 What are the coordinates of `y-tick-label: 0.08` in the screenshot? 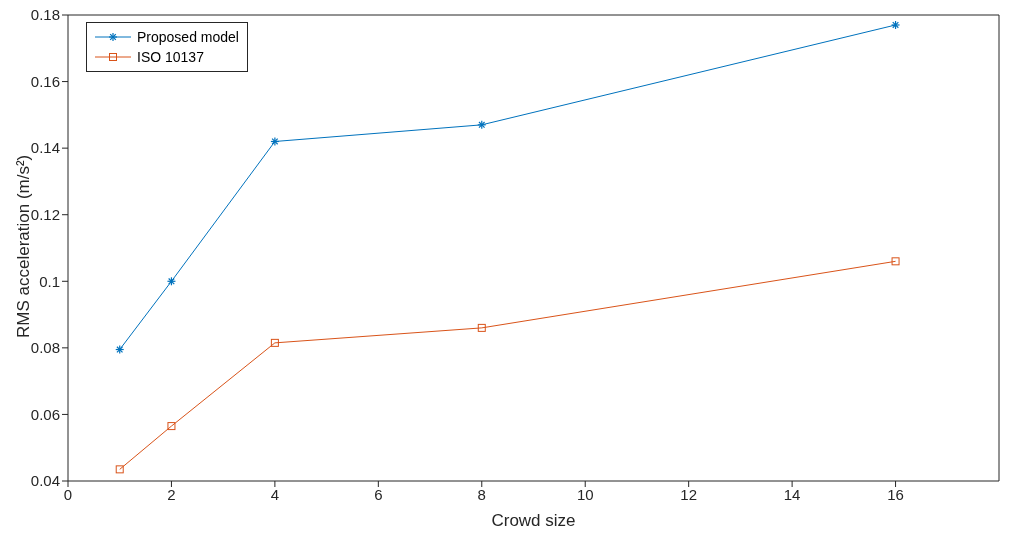 It's located at (45, 348).